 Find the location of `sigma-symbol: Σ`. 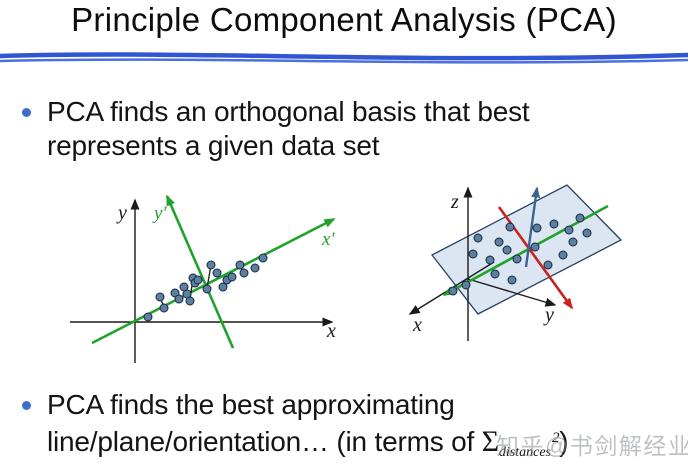

sigma-symbol: Σ is located at coordinates (490, 441).